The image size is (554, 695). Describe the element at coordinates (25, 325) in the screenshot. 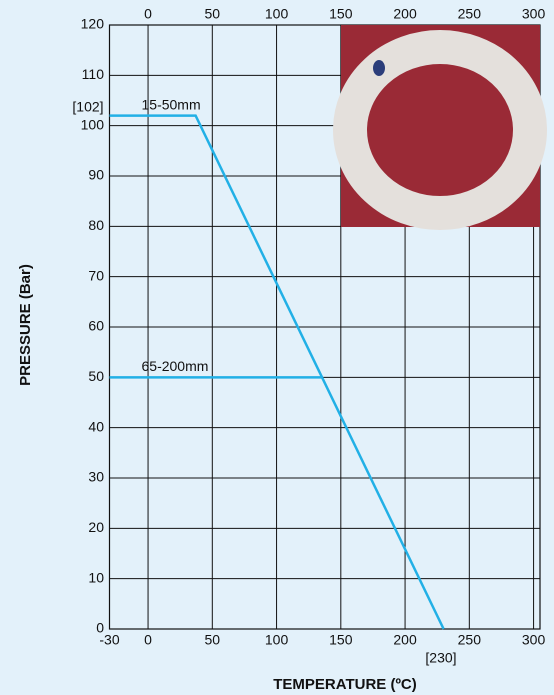

I see `y-axis-title: PRESSURE (Bar)` at that location.